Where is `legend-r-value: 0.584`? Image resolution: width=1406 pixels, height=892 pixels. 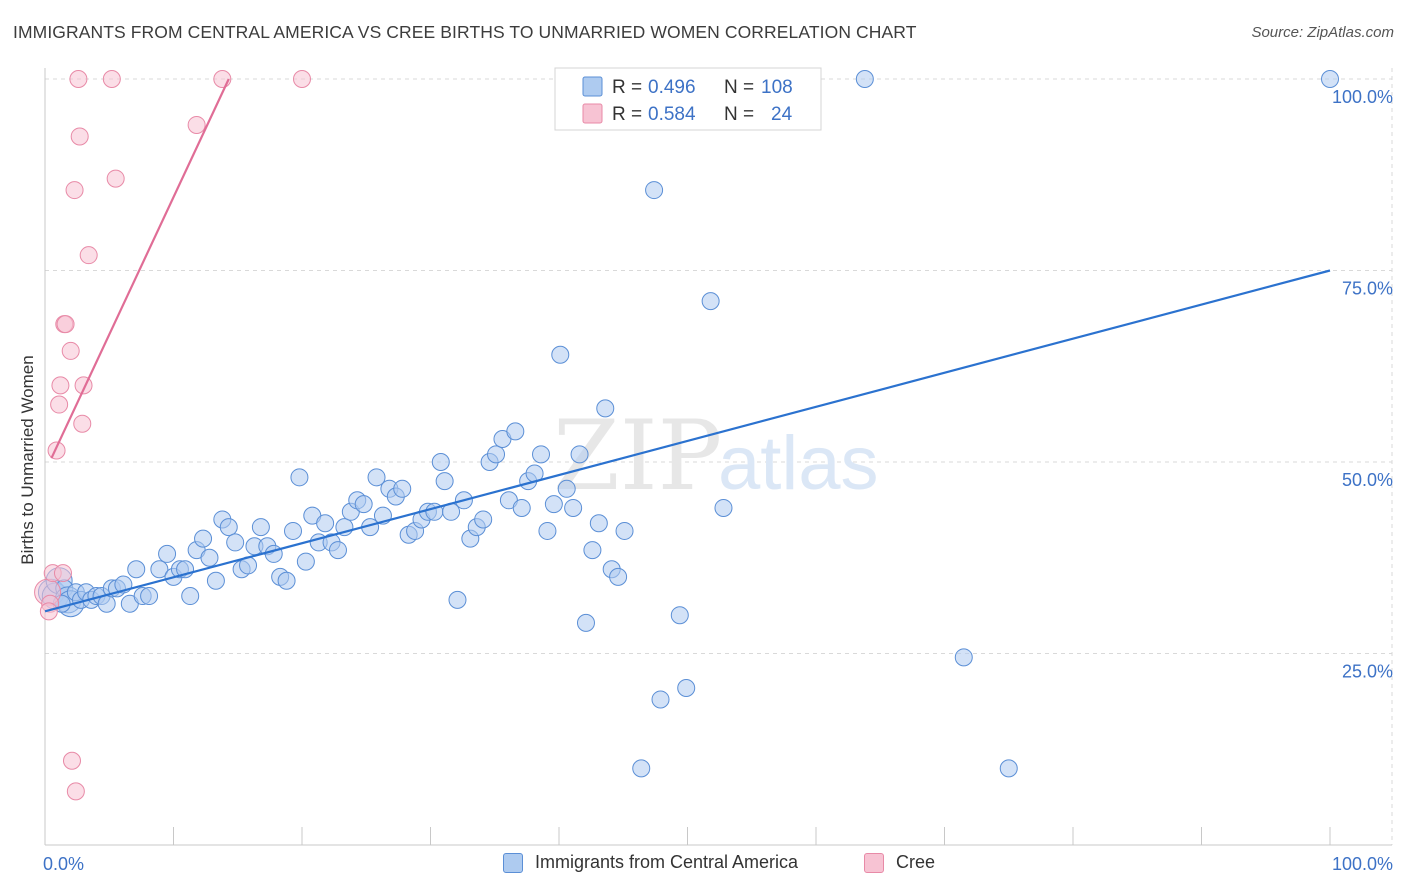 legend-r-value: 0.584 is located at coordinates (672, 114).